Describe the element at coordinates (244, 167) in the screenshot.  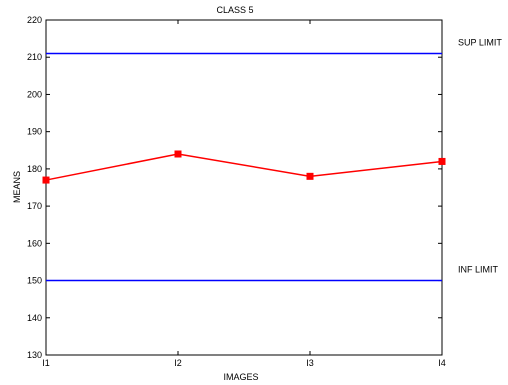
I see `series-line` at that location.